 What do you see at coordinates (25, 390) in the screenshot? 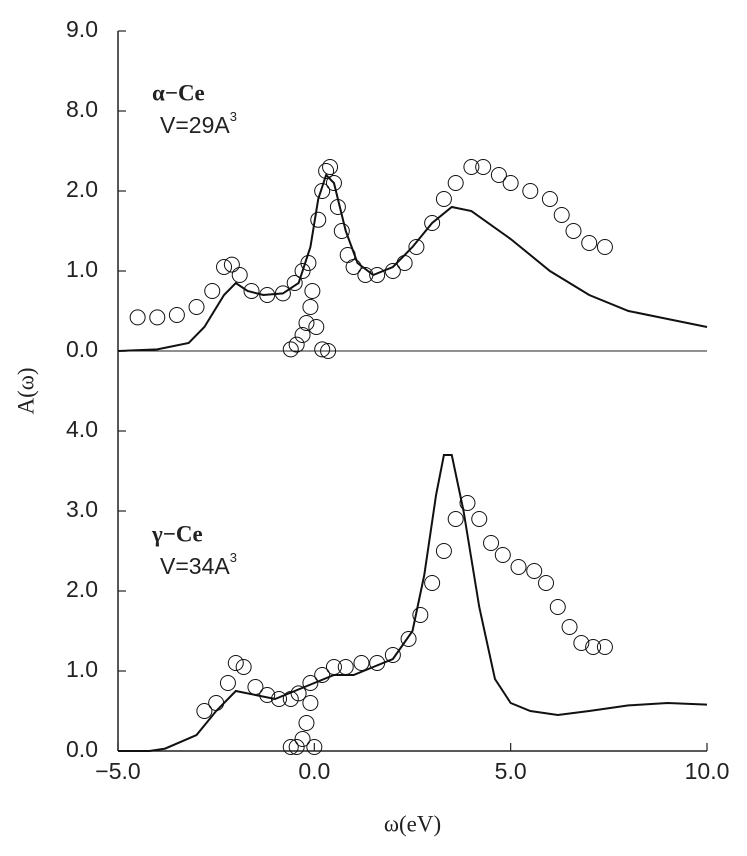
I see `y-axis-label: A(ω)` at bounding box center [25, 390].